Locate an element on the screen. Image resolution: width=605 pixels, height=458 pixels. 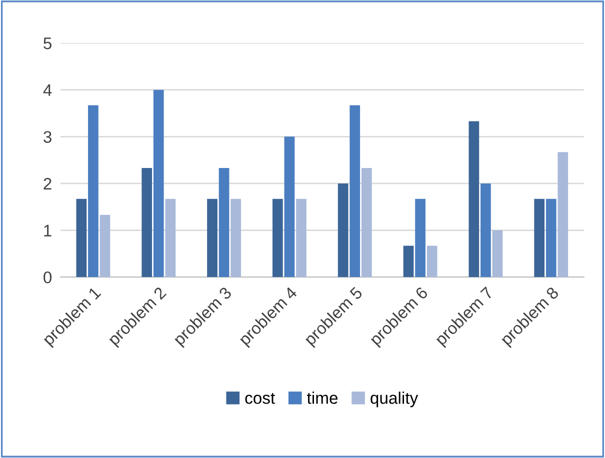
legend-label: time is located at coordinates (322, 398).